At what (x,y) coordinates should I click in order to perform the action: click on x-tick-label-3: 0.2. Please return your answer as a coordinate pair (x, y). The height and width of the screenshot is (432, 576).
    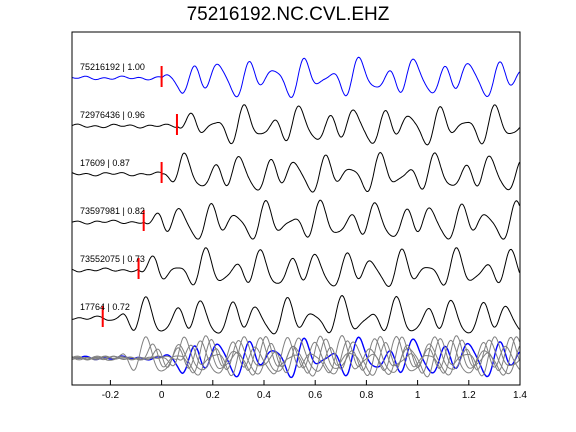
    Looking at the image, I should click on (213, 395).